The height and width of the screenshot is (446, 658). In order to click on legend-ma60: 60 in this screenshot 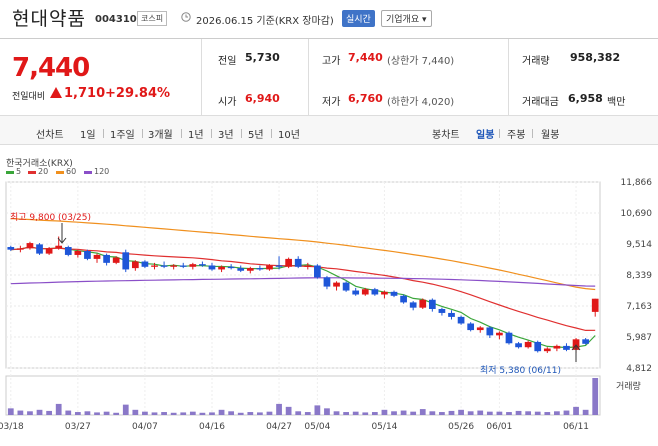, I will do `click(71, 171)`.